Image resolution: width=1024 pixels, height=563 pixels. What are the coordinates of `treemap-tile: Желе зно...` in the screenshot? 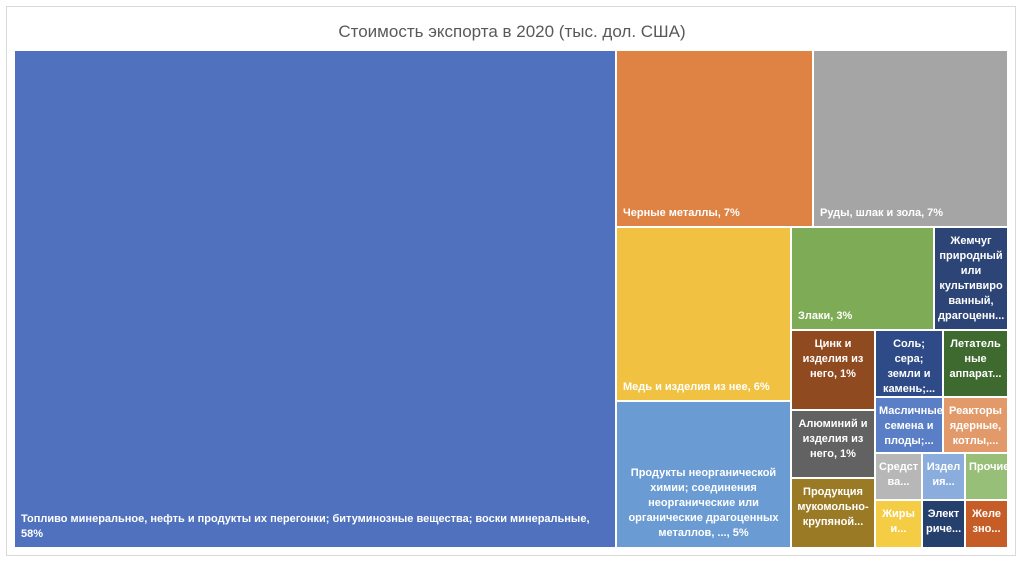 It's located at (986, 524).